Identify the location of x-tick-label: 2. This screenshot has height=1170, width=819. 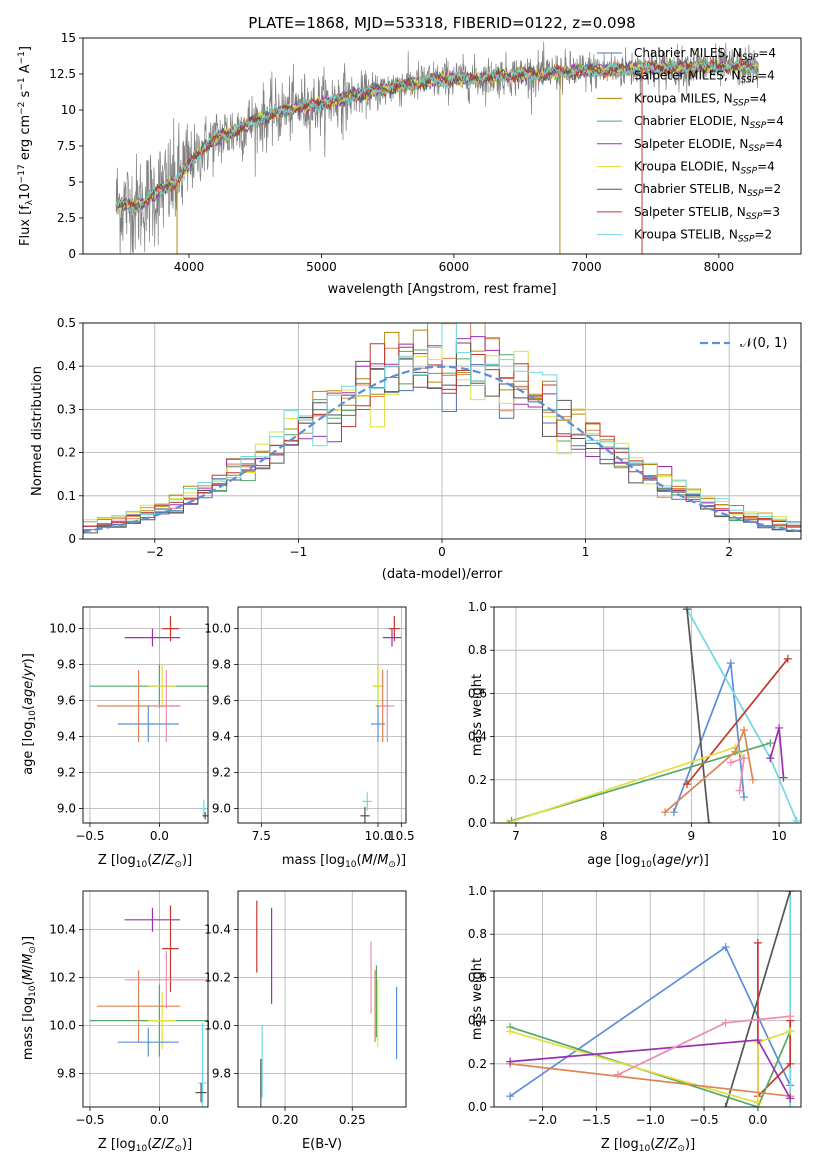
(729, 552).